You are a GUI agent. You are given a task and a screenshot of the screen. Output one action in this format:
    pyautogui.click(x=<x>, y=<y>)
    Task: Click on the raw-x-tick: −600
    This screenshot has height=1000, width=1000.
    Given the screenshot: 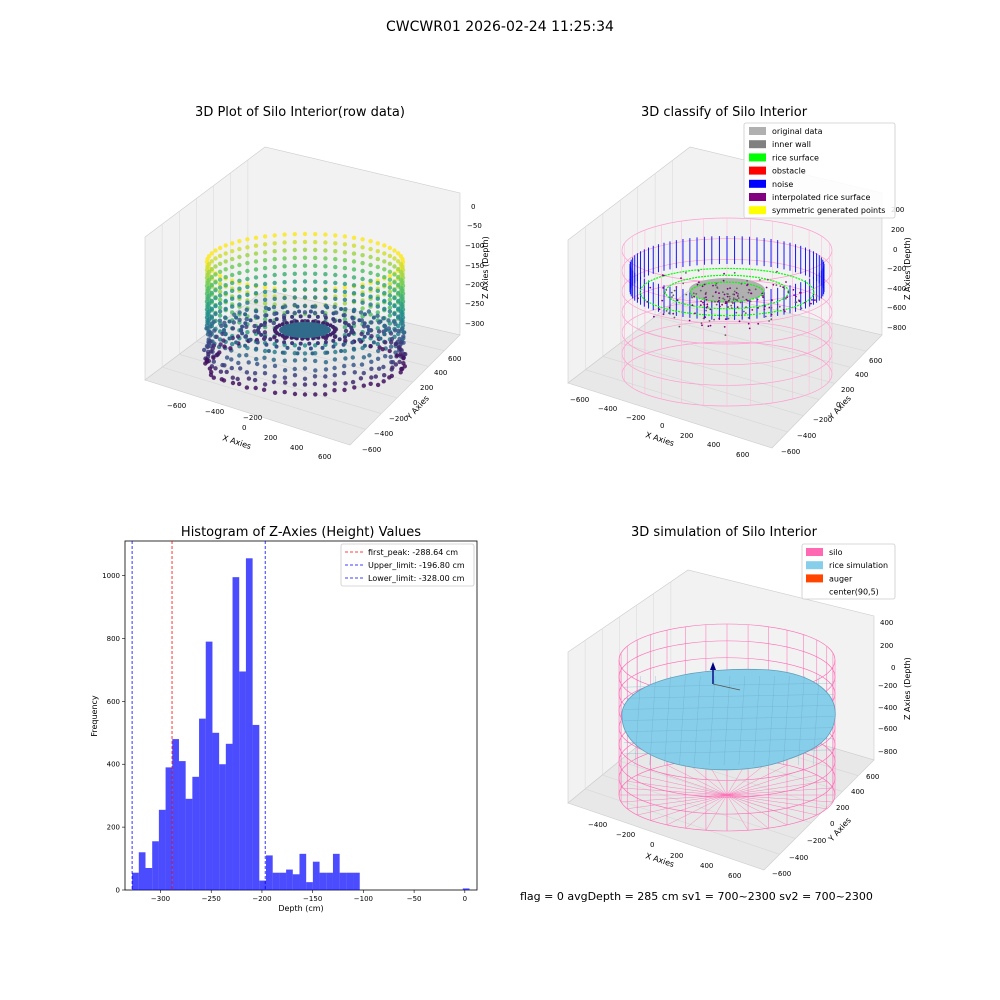 What is the action you would take?
    pyautogui.click(x=176, y=406)
    